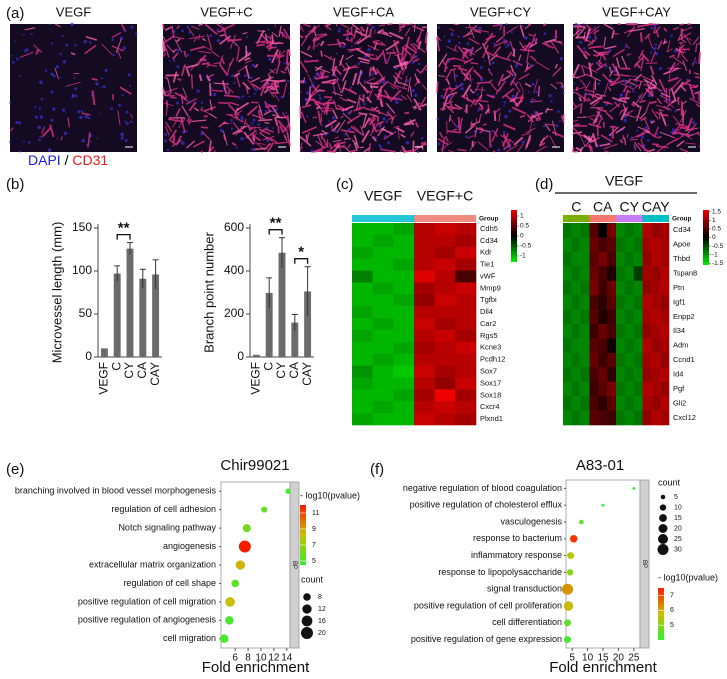  What do you see at coordinates (294, 370) in the screenshot?
I see `x-tick-label: CA` at bounding box center [294, 370].